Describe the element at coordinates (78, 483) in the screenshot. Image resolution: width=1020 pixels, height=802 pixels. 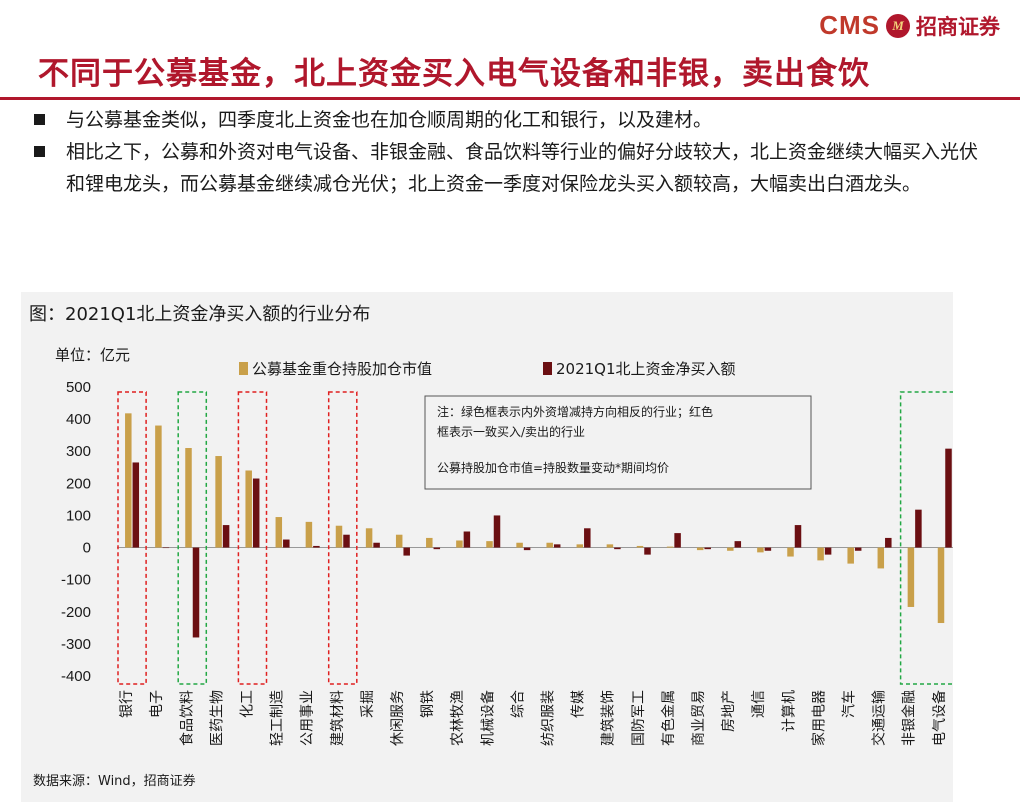
I see `y-tick-label: 200` at that location.